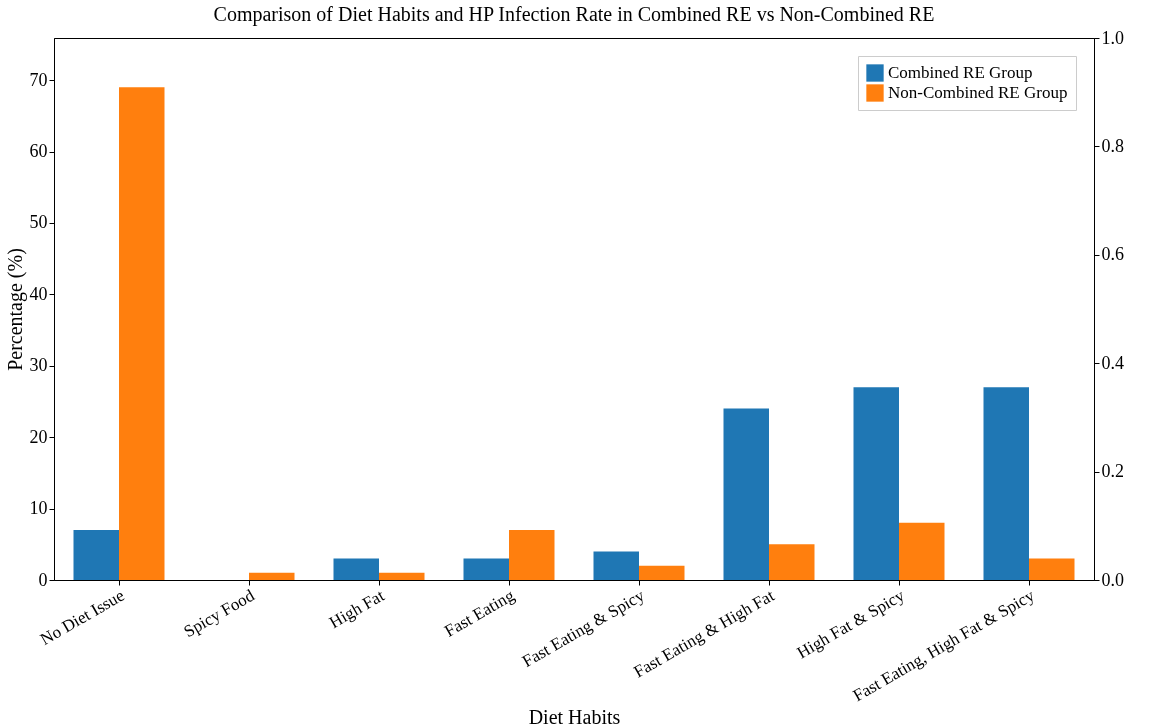 Image resolution: width=1155 pixels, height=726 pixels. Describe the element at coordinates (15, 309) in the screenshot. I see `y-axis-title: Percentage (%)` at that location.